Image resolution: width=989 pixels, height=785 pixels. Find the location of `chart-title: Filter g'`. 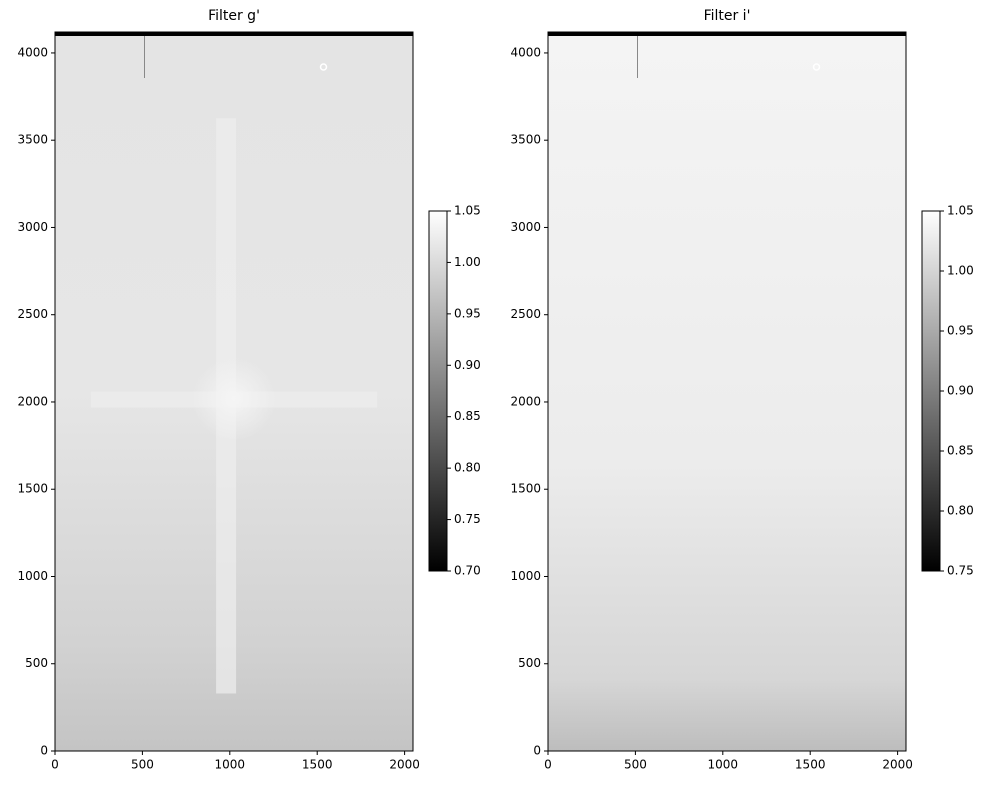

chart-title: Filter g' is located at coordinates (234, 16).